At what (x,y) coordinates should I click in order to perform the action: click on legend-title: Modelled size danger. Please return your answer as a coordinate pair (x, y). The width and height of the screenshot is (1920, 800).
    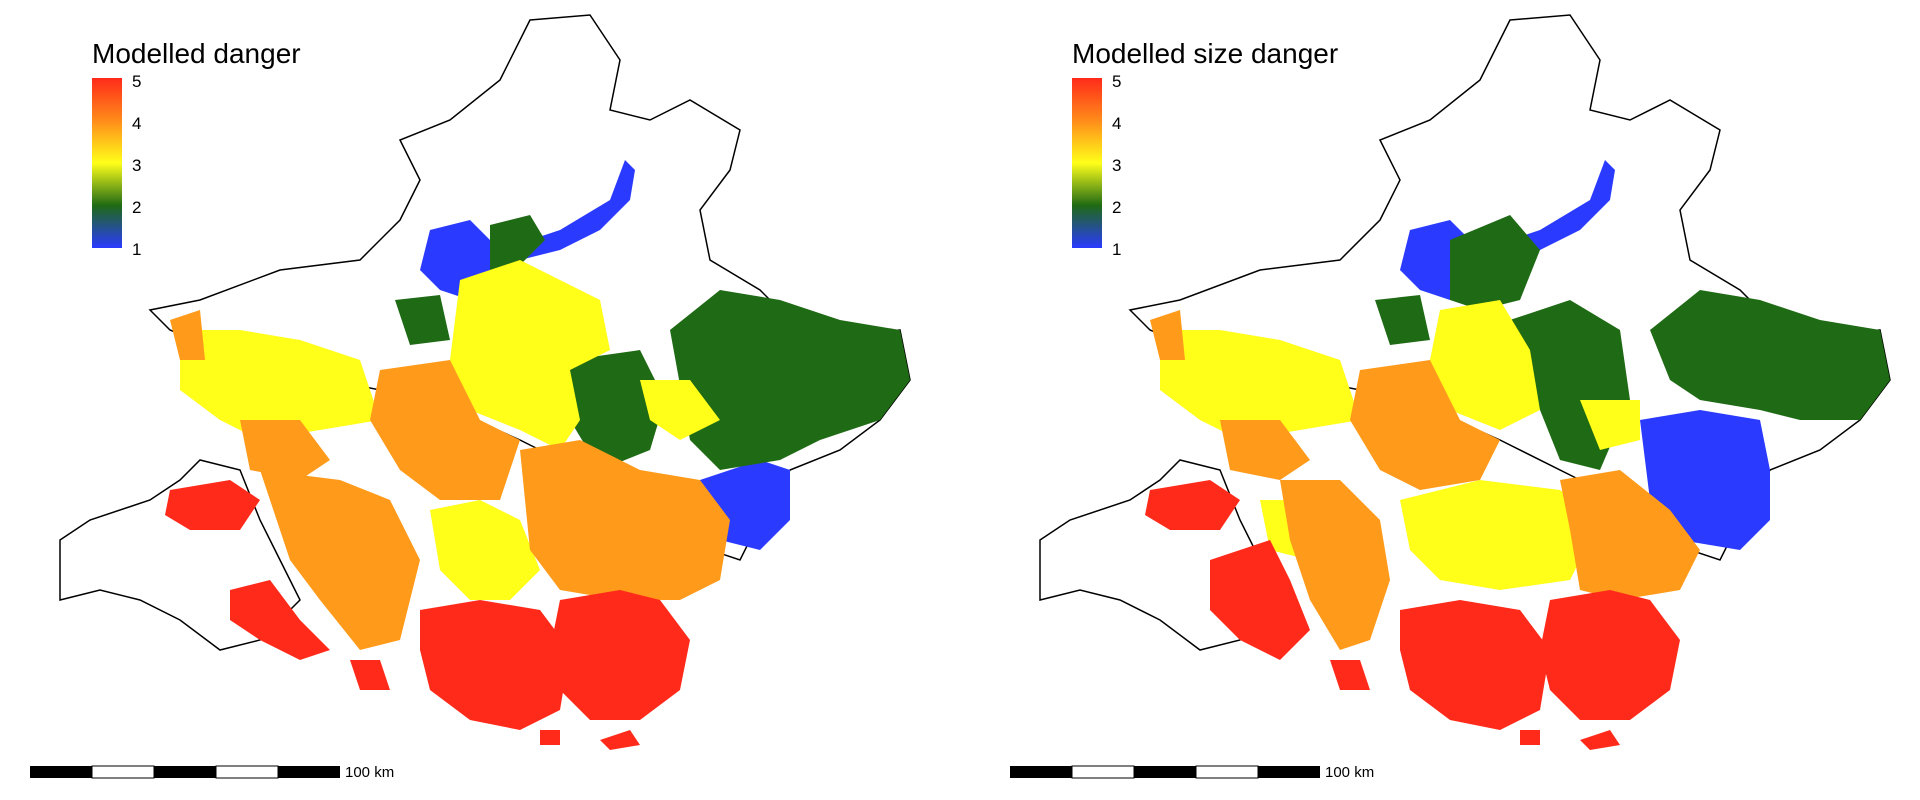
    Looking at the image, I should click on (1205, 53).